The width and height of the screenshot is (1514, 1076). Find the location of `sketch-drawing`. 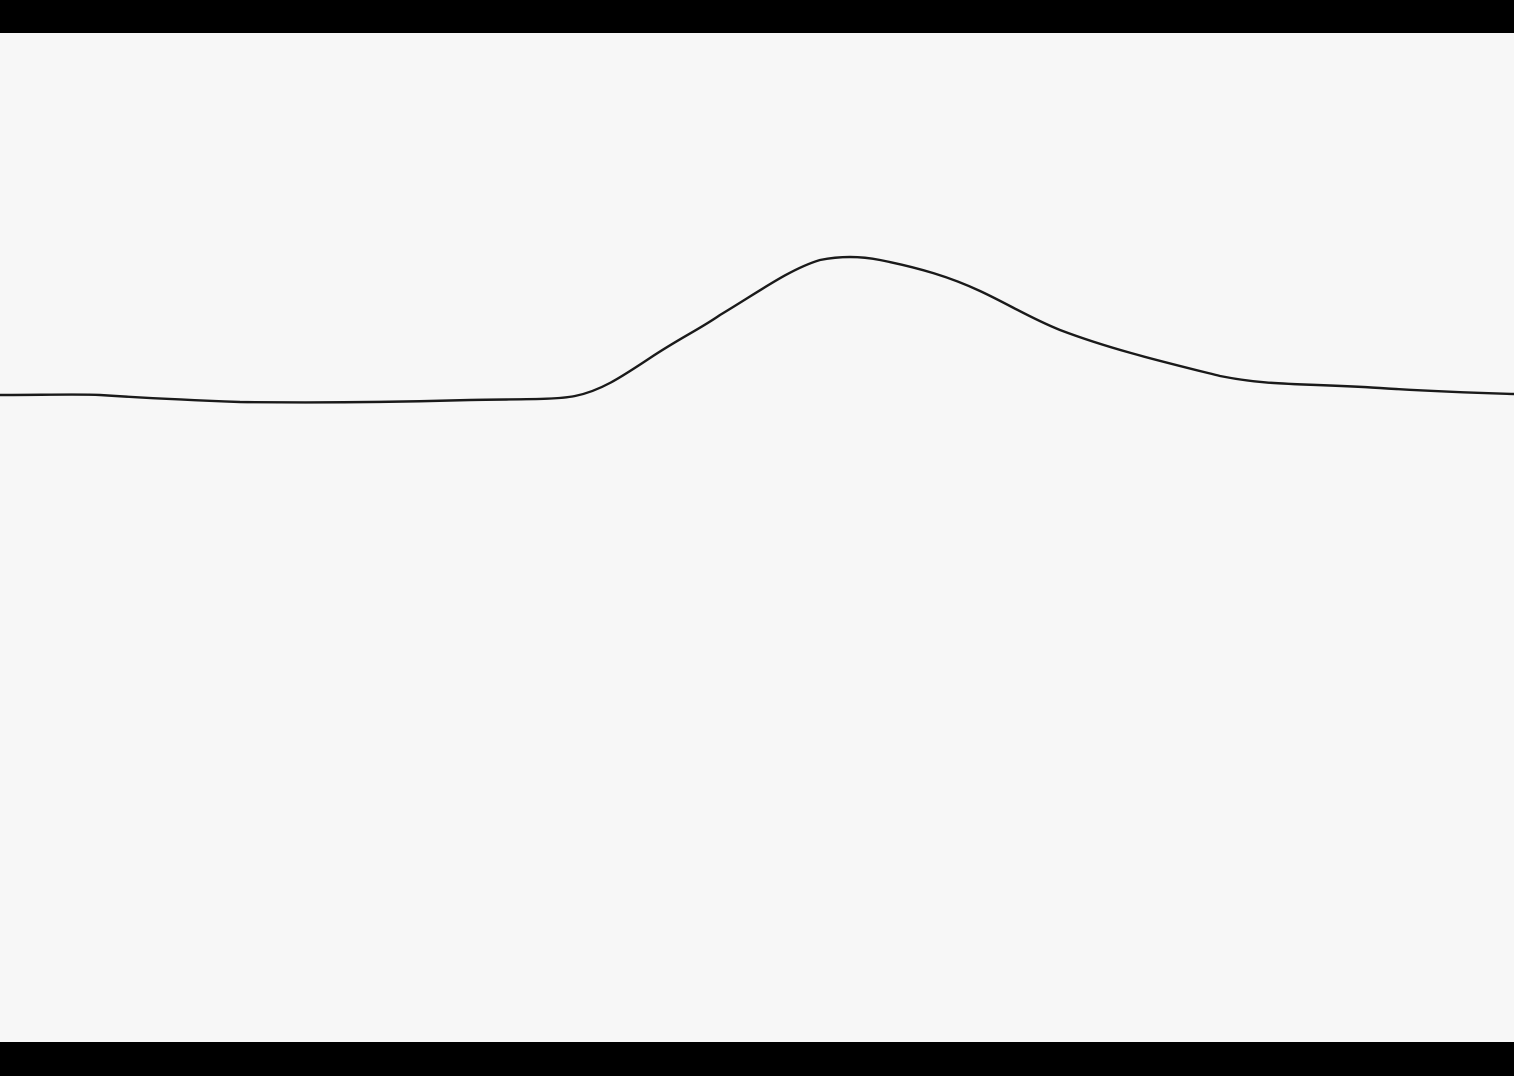

sketch-drawing is located at coordinates (757, 329).